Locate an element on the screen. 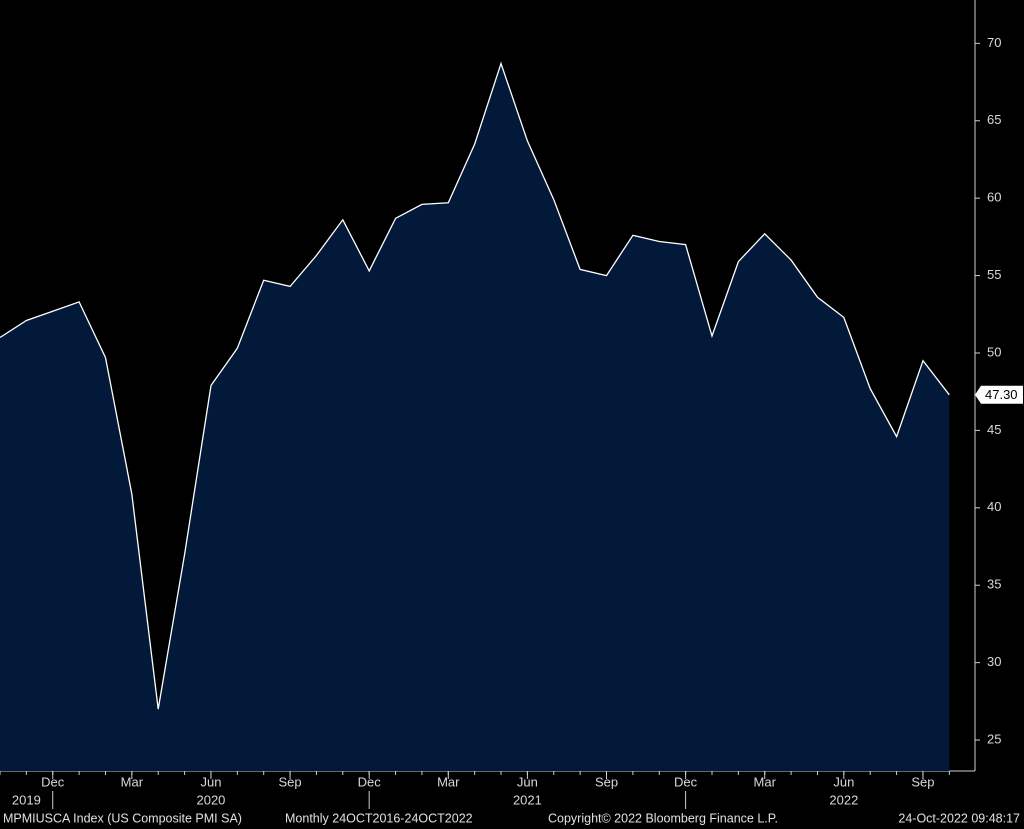 This screenshot has height=829, width=1024. last-value-label: 47.30 is located at coordinates (1001, 394).